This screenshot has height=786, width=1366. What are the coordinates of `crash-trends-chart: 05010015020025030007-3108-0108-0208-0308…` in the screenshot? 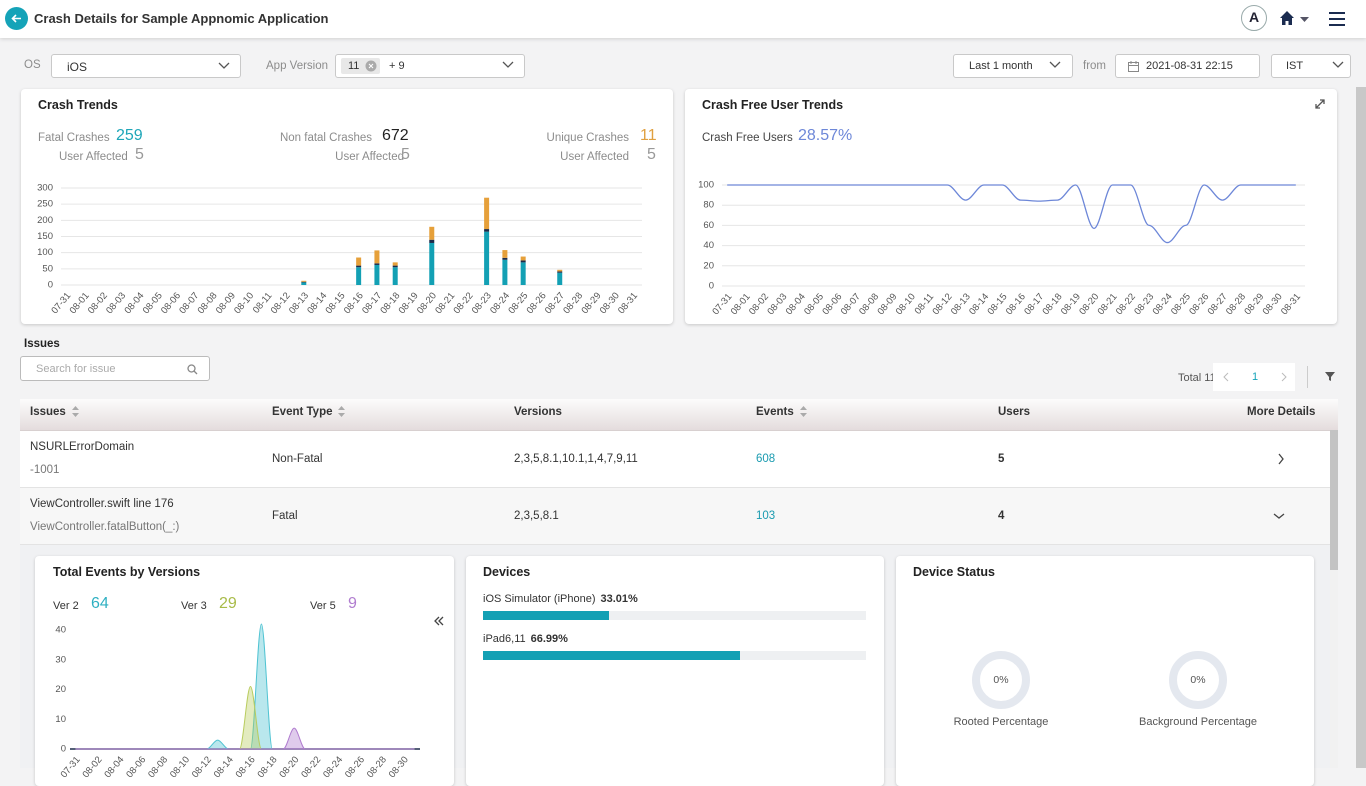 It's located at (339, 249).